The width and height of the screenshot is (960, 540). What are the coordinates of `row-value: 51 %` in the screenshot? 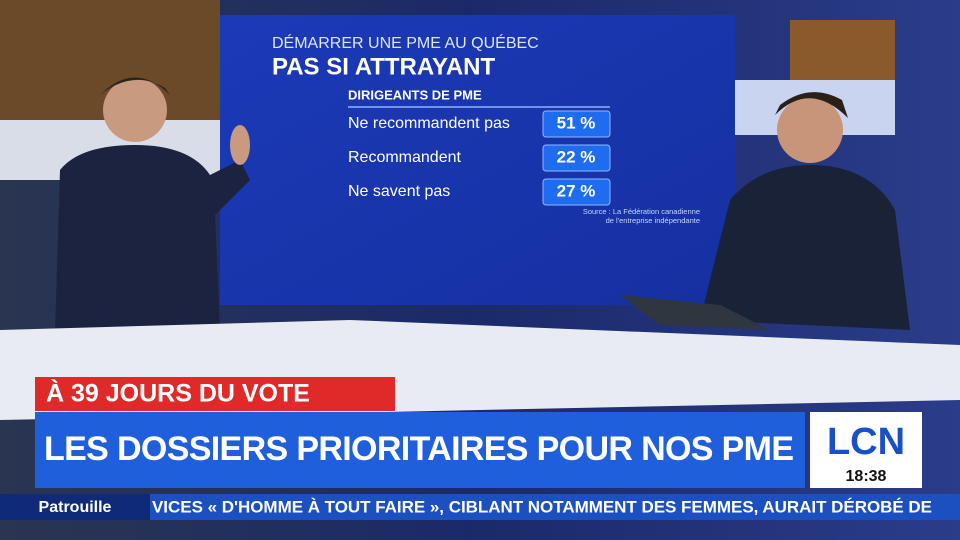 It's located at (576, 122).